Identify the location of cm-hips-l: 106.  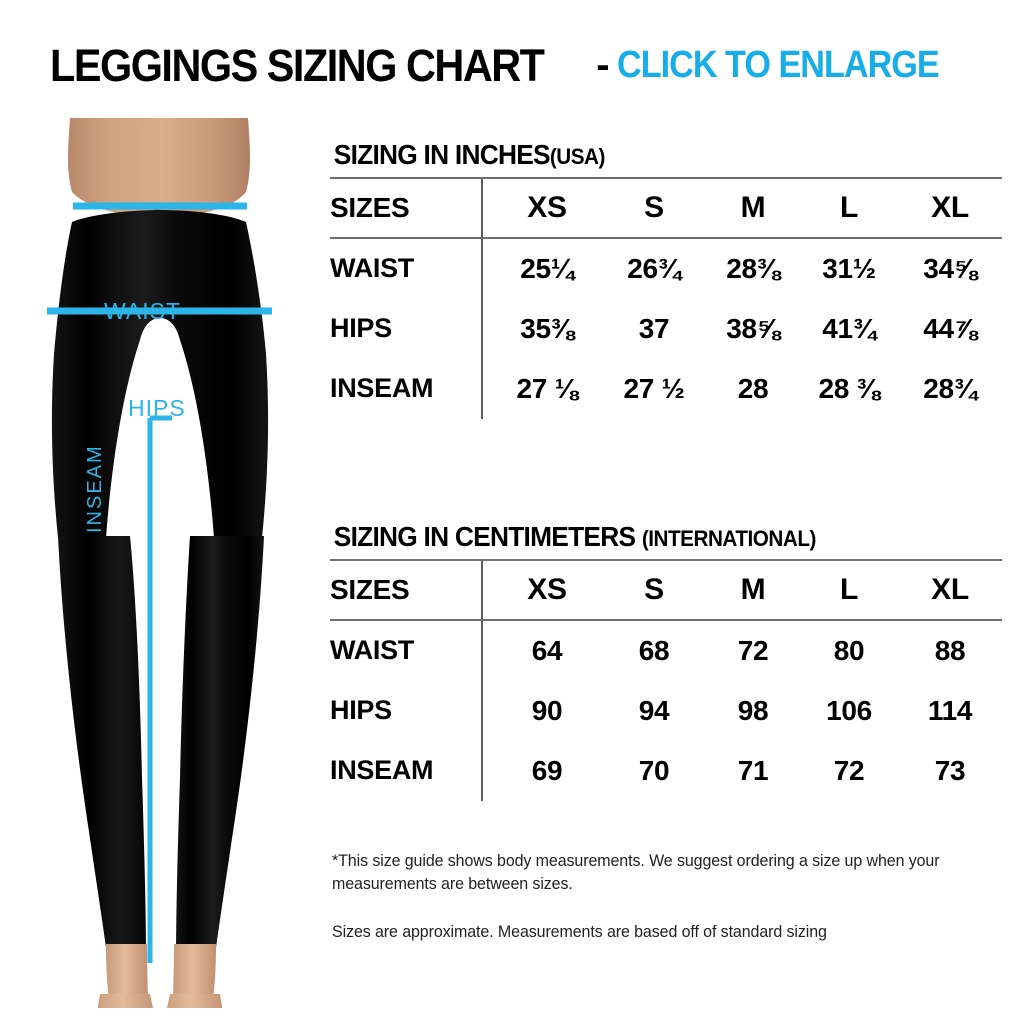
(849, 710).